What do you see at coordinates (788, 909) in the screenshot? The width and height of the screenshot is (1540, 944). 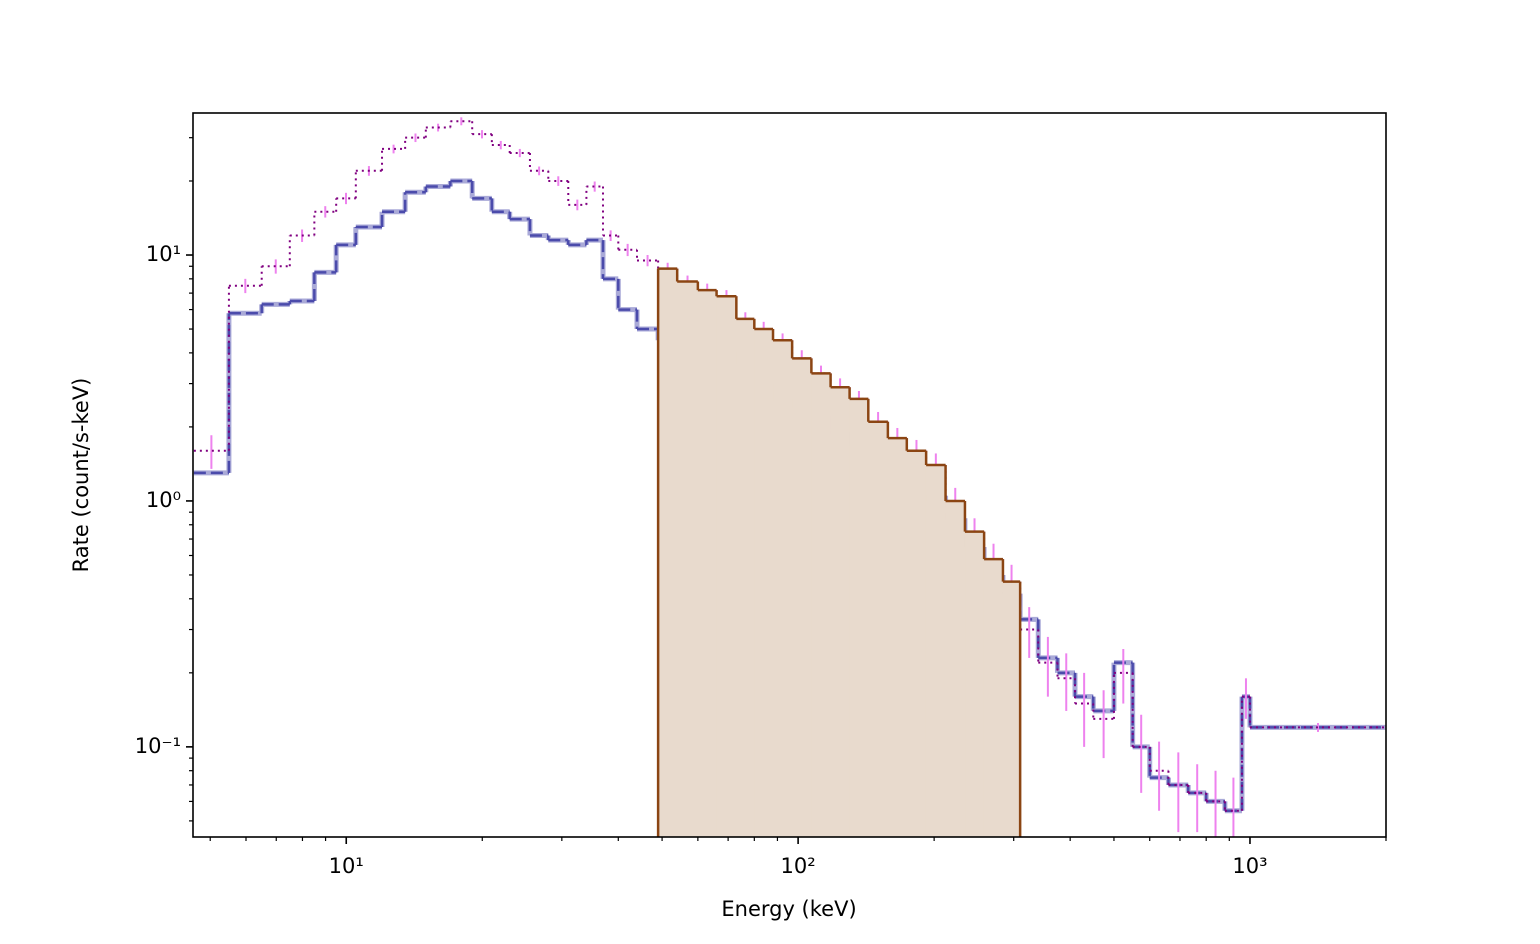 I see `x-axis-label: Energy (keV)` at bounding box center [788, 909].